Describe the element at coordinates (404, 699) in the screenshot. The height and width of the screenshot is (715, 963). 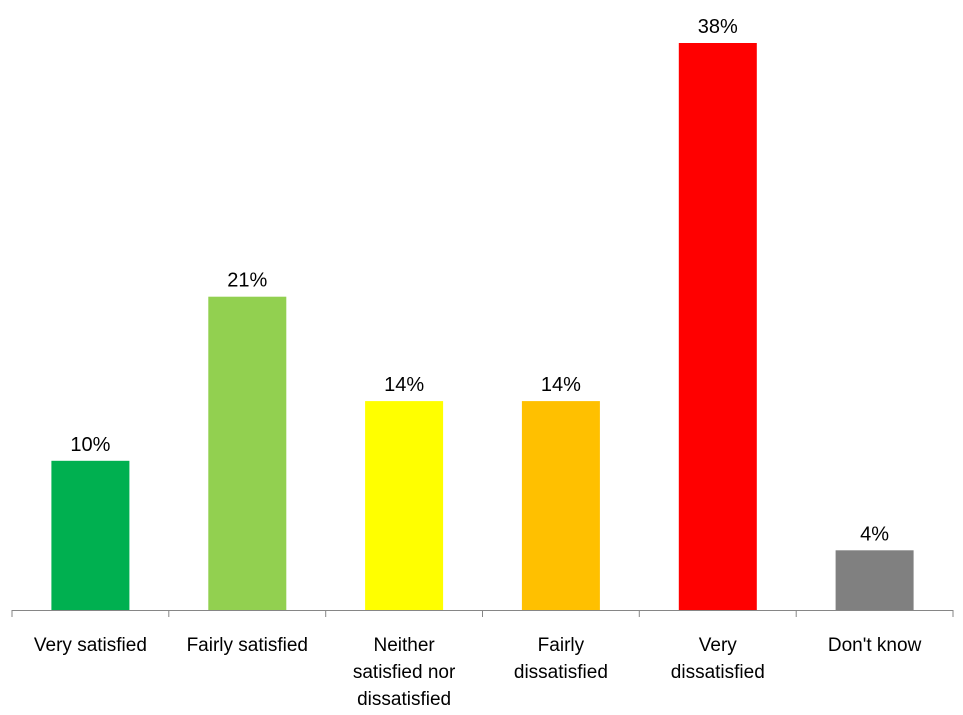
I see `category-label-2-line-2: dissatisfied` at that location.